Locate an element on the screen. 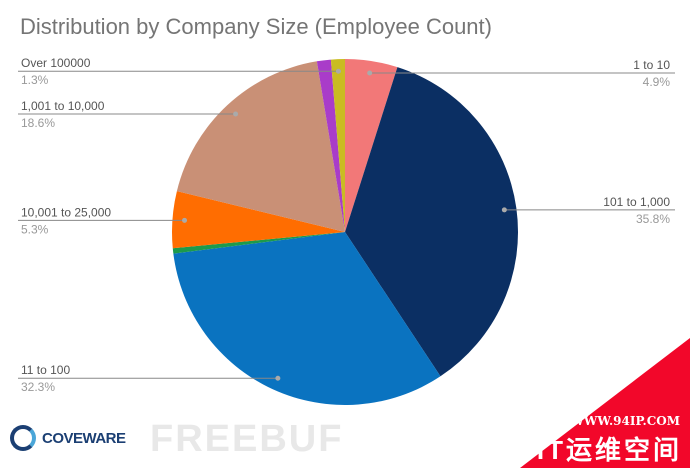 This screenshot has height=468, width=690. slice-label: 1 to 10 is located at coordinates (651, 65).